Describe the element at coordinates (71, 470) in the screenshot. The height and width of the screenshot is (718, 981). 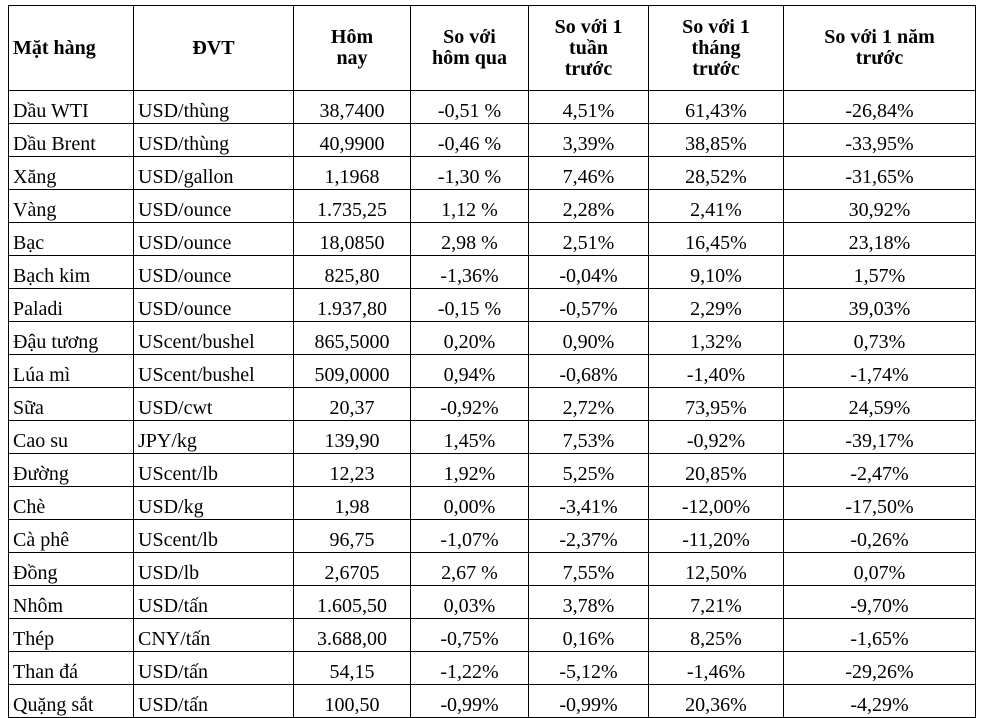
I see `table-cell: Đường` at that location.